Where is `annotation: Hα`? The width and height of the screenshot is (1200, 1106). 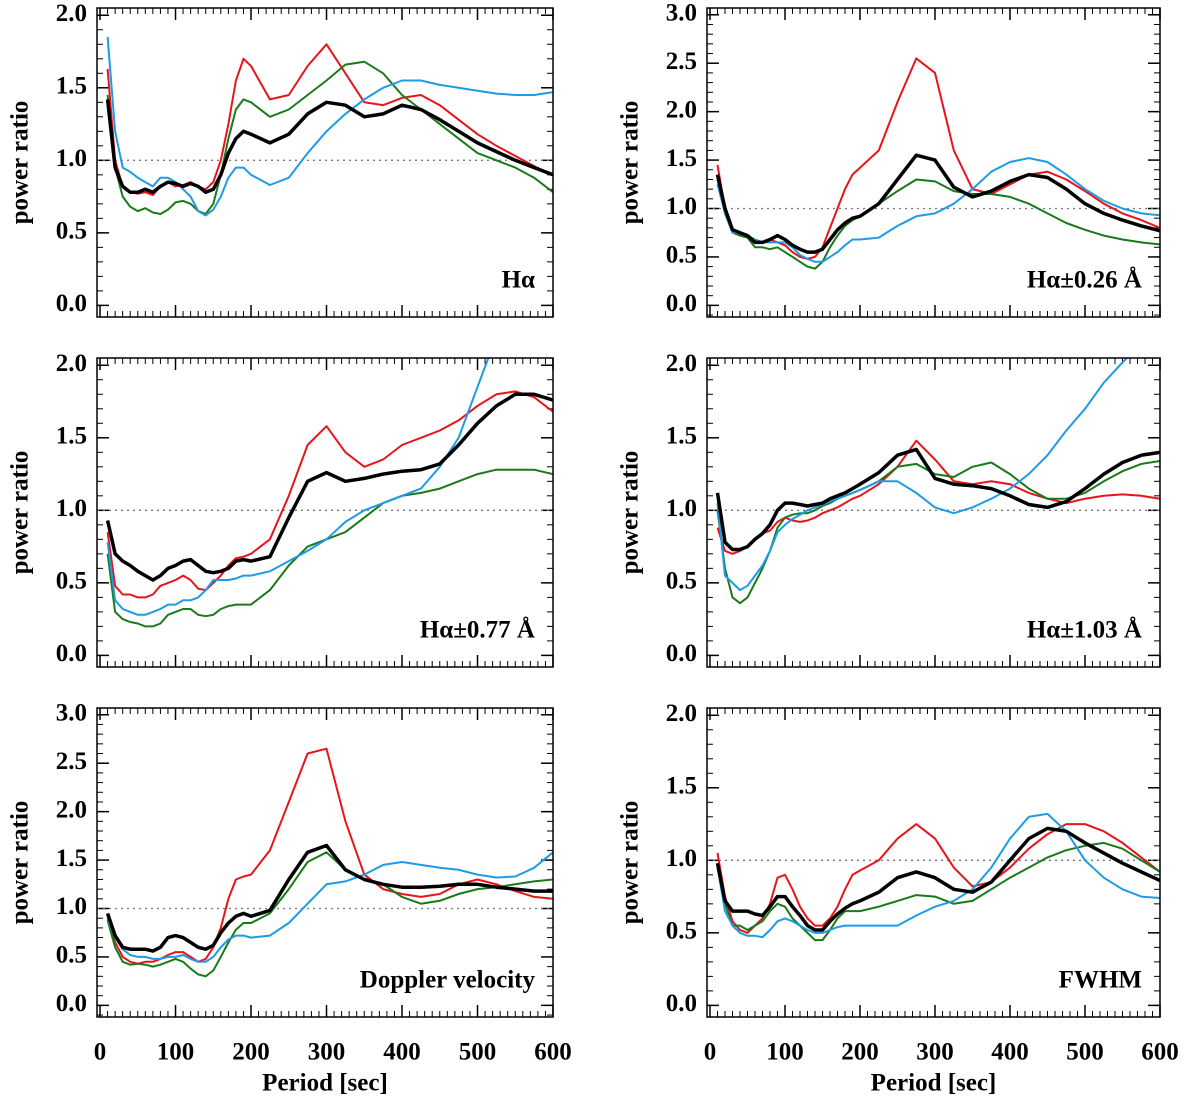 annotation: Hα is located at coordinates (518, 280).